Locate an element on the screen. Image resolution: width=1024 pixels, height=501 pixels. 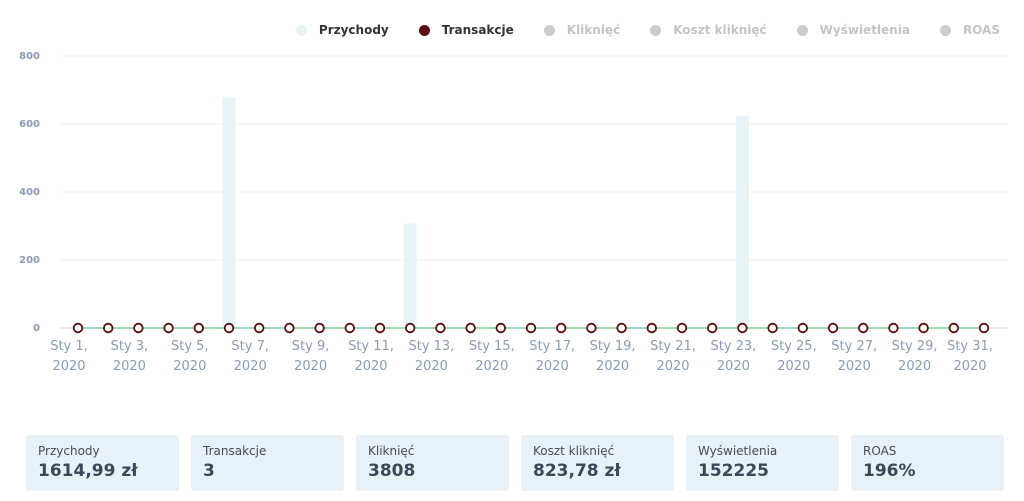
x-tick-label: Sty 21, is located at coordinates (673, 346).